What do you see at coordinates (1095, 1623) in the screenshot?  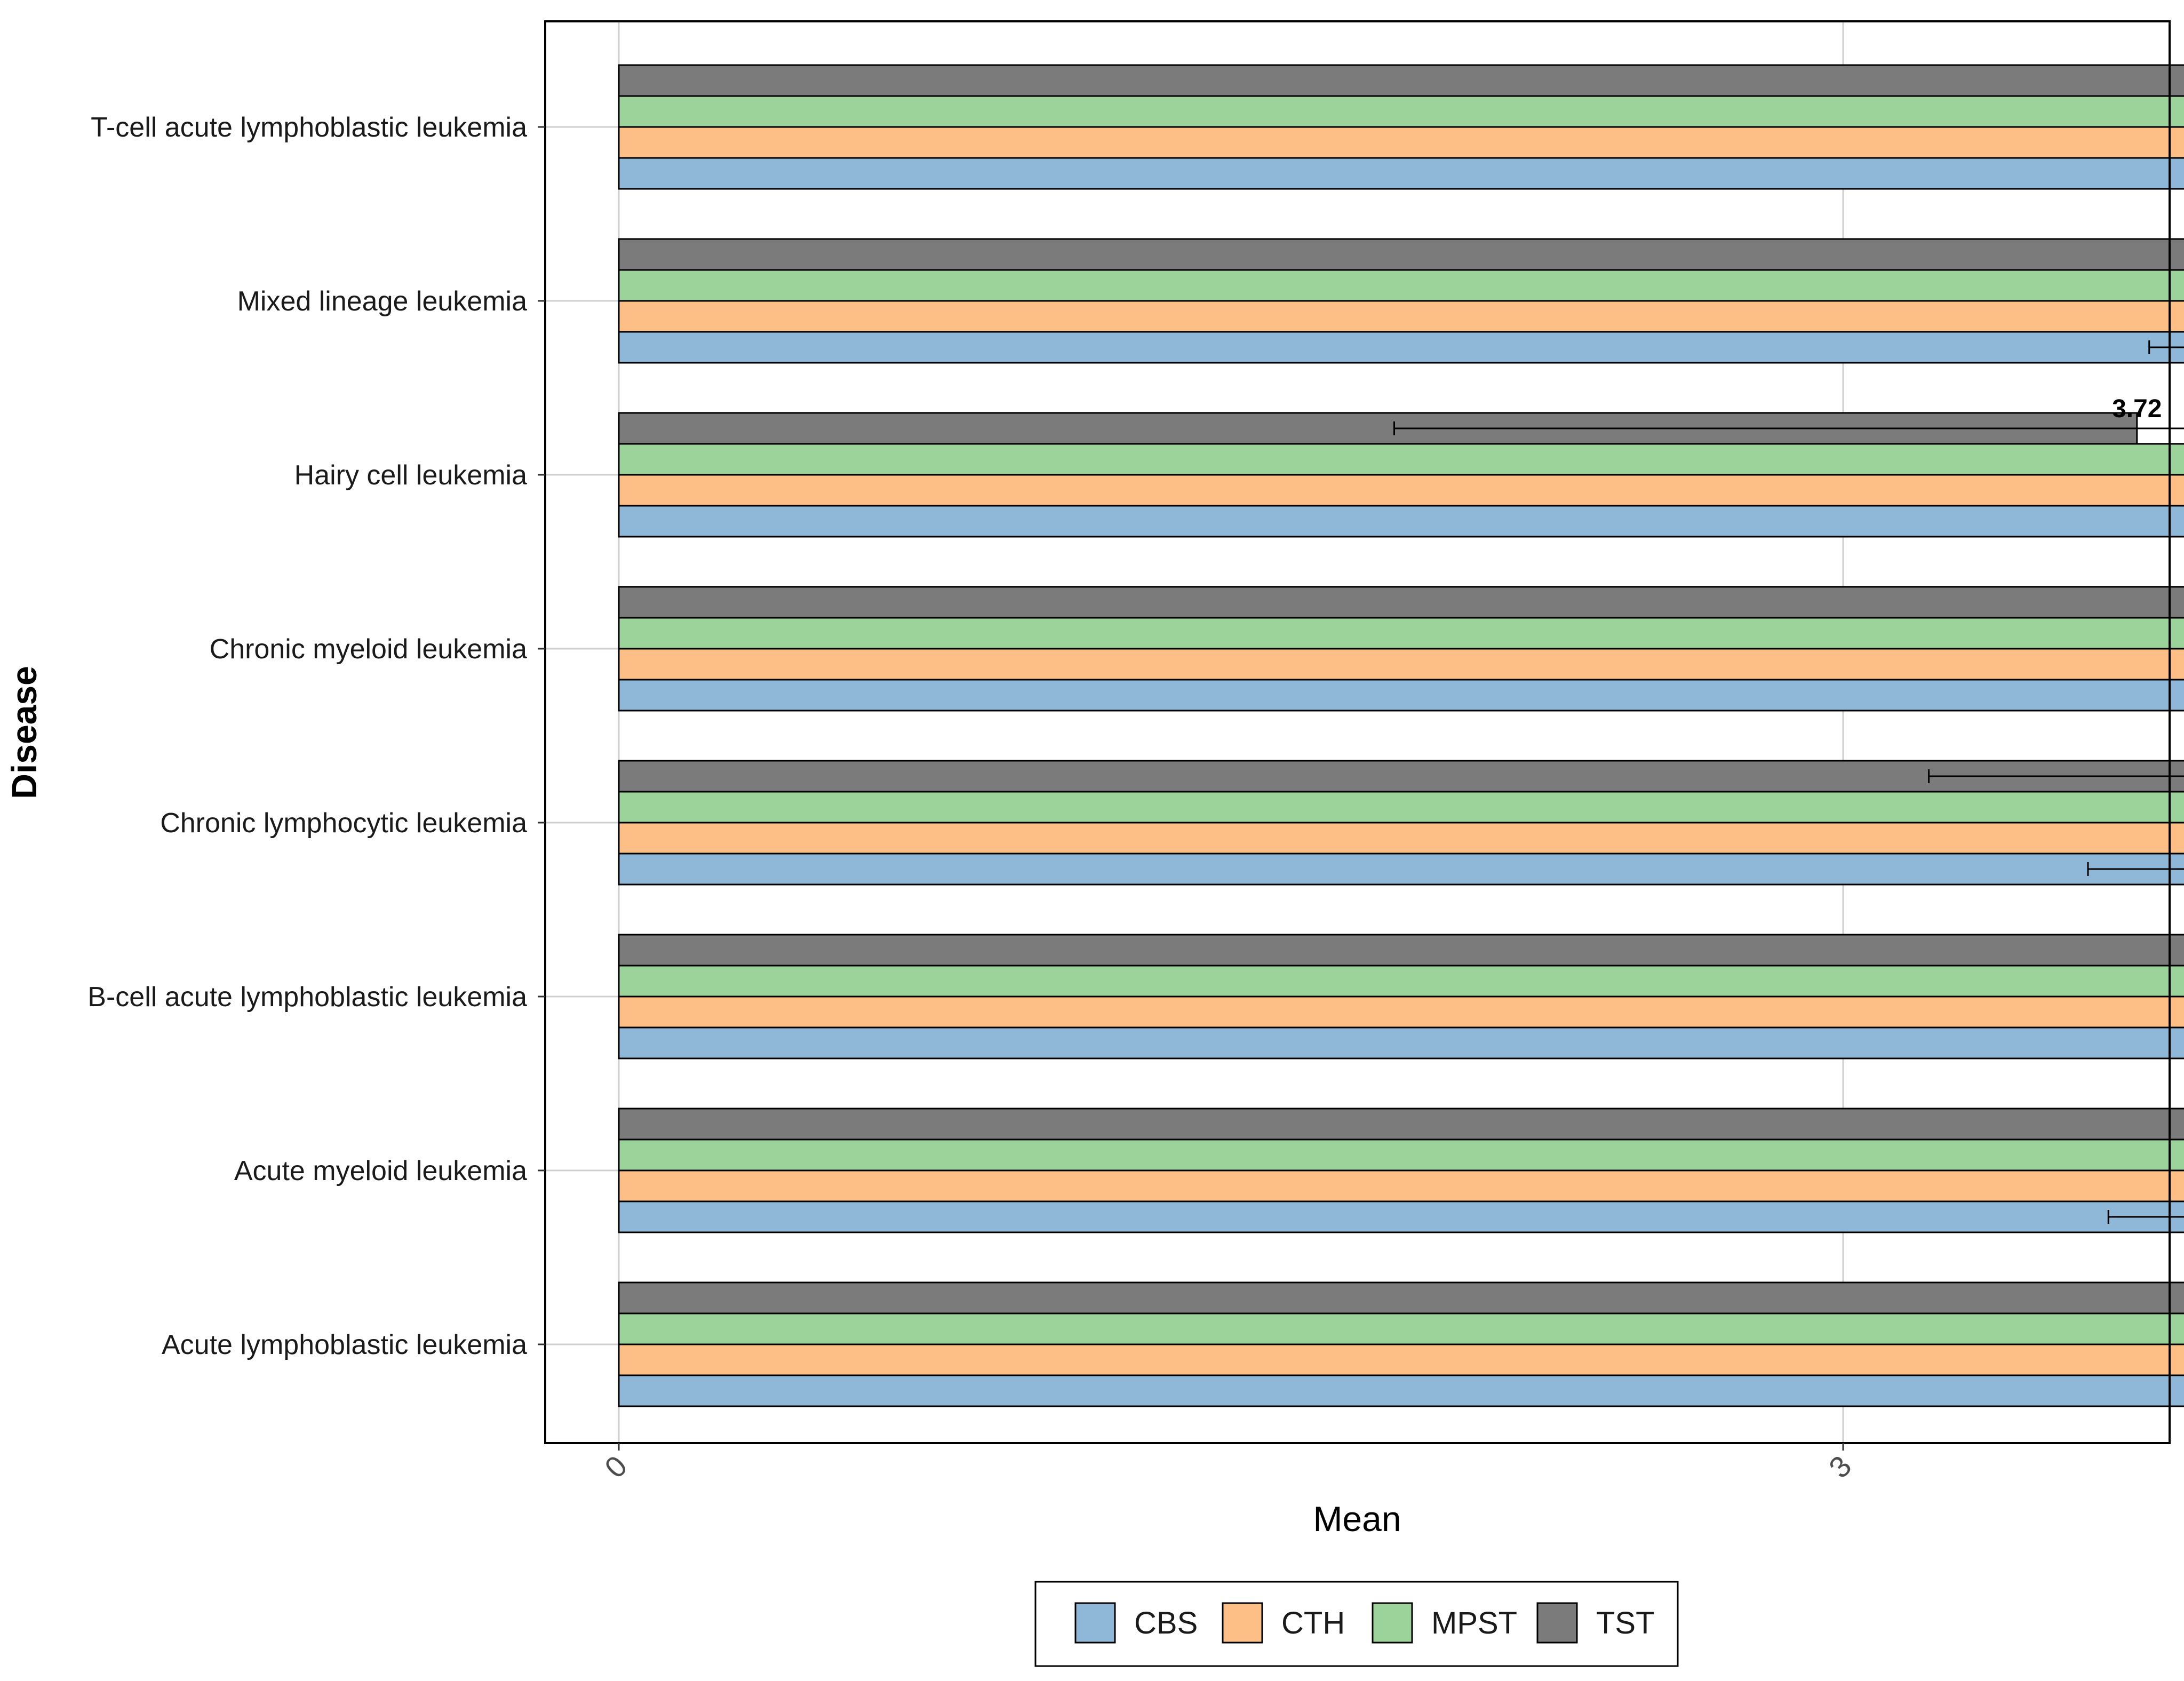 I see `legend-swatch-cbs` at bounding box center [1095, 1623].